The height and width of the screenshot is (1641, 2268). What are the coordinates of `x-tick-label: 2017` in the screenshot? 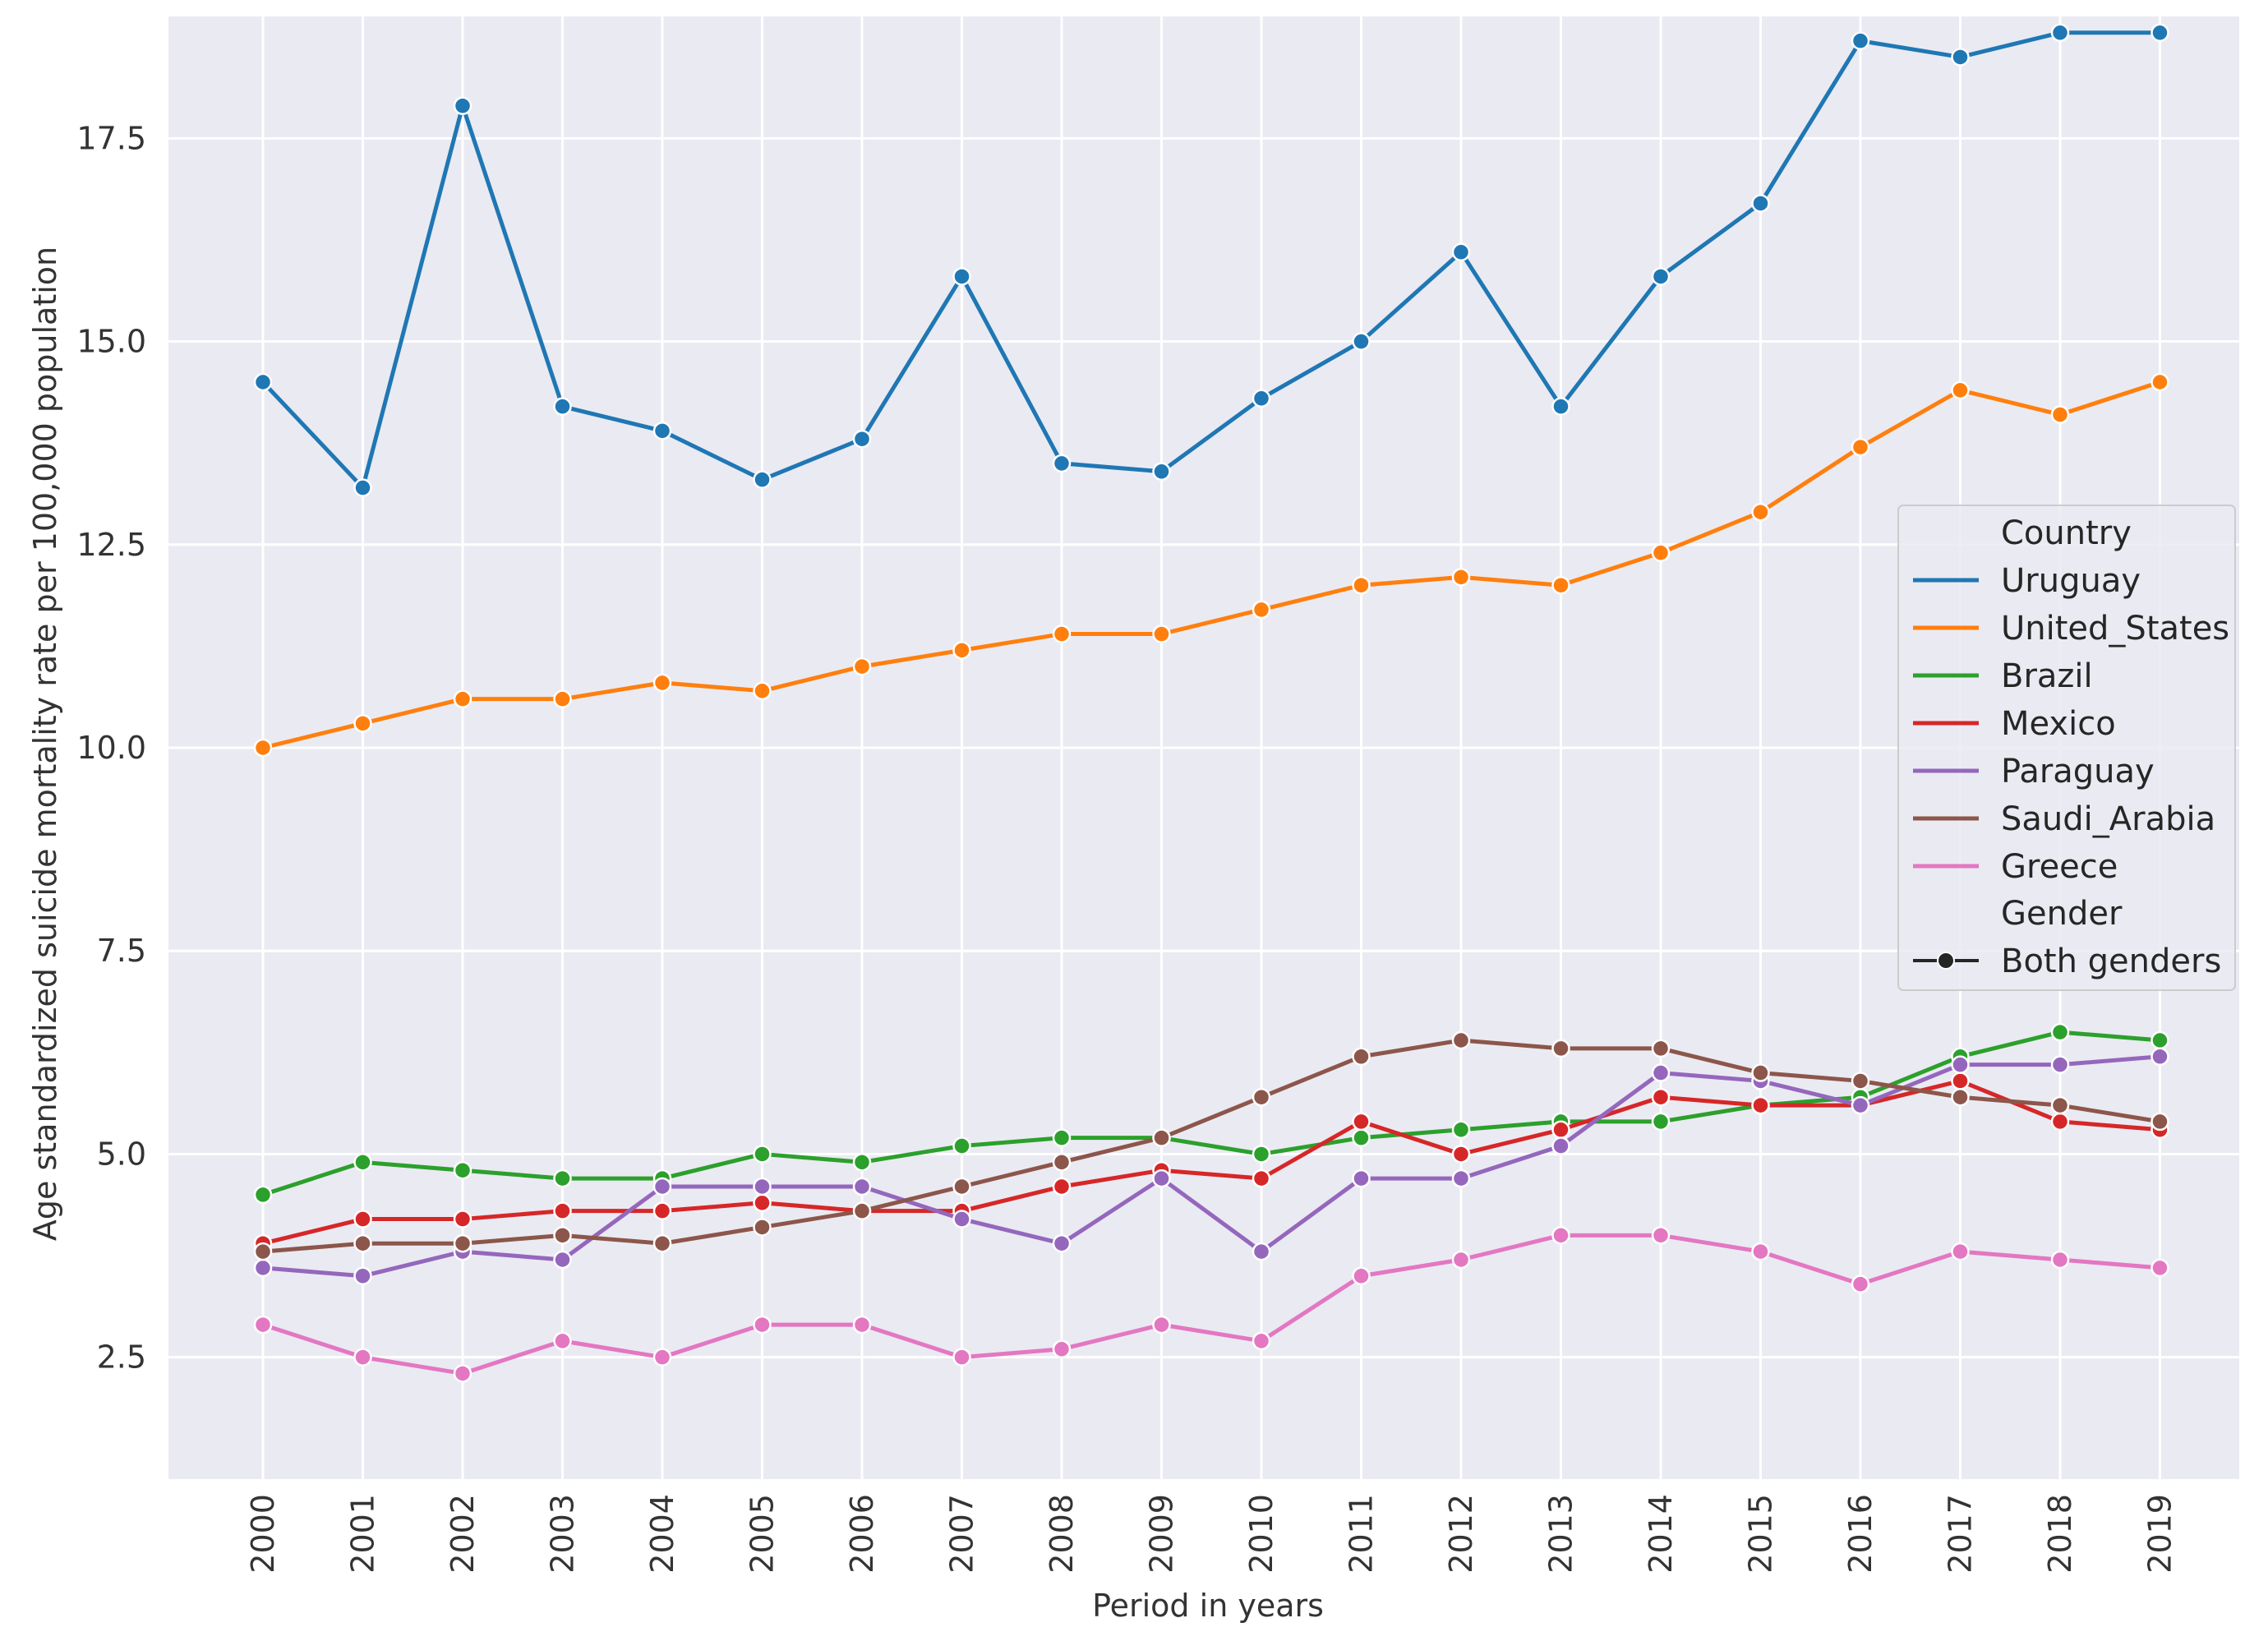 It's located at (1961, 1534).